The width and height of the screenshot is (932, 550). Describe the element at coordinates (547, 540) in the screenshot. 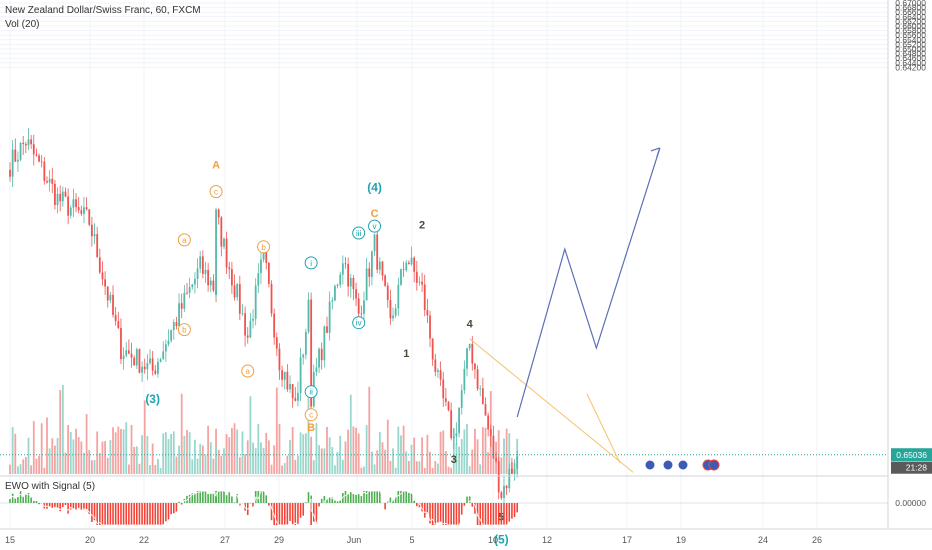

I see `time-tick: 12` at that location.